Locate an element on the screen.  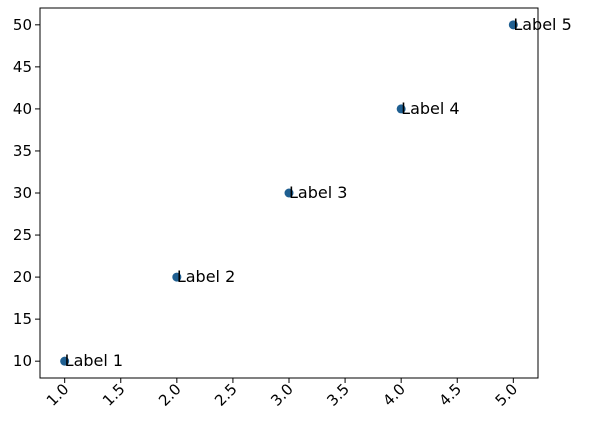
x-tick-label: 3.0 is located at coordinates (282, 395).